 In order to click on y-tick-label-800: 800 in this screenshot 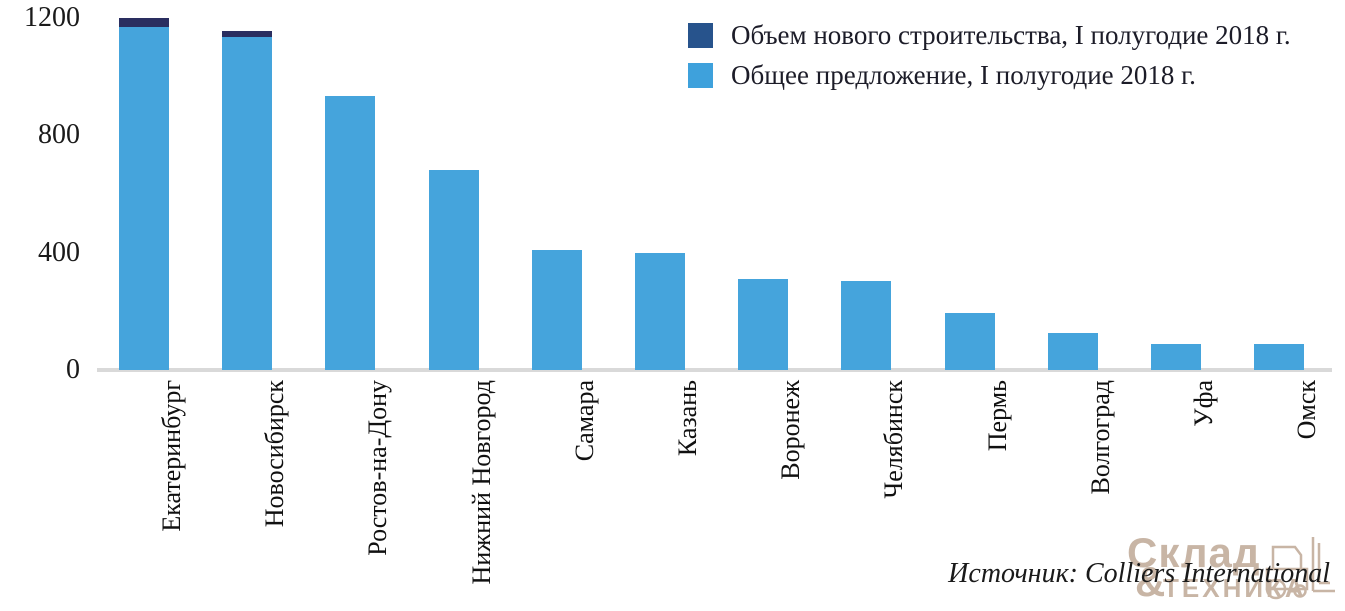, I will do `click(59, 135)`.